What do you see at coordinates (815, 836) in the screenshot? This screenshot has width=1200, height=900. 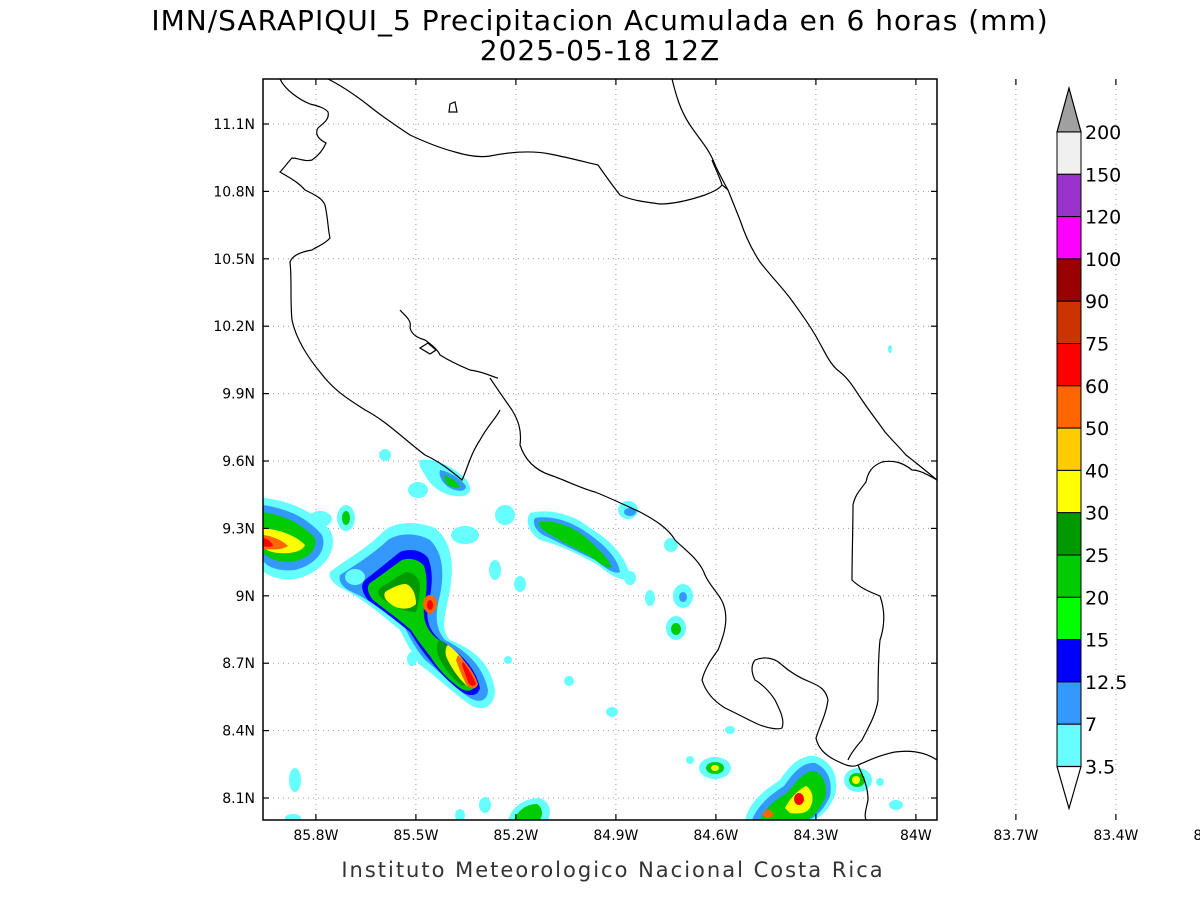 I see `lon-tick-label: 84.3W` at bounding box center [815, 836].